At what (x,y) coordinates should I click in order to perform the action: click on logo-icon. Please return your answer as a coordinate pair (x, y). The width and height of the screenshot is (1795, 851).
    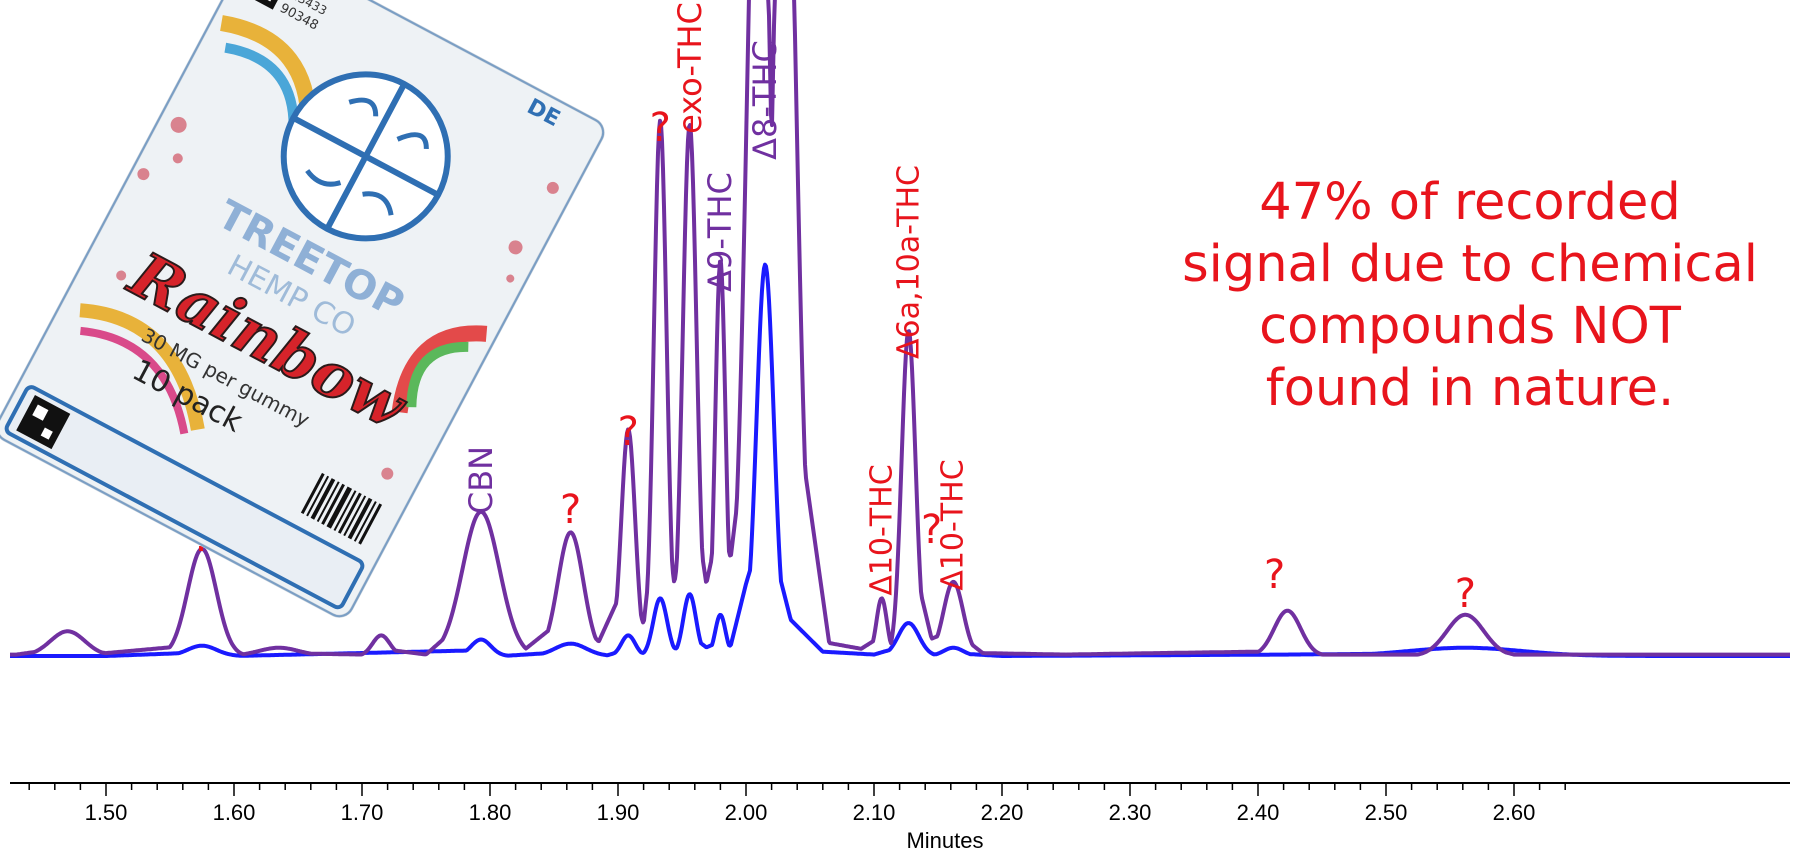
    Looking at the image, I should click on (365, 156).